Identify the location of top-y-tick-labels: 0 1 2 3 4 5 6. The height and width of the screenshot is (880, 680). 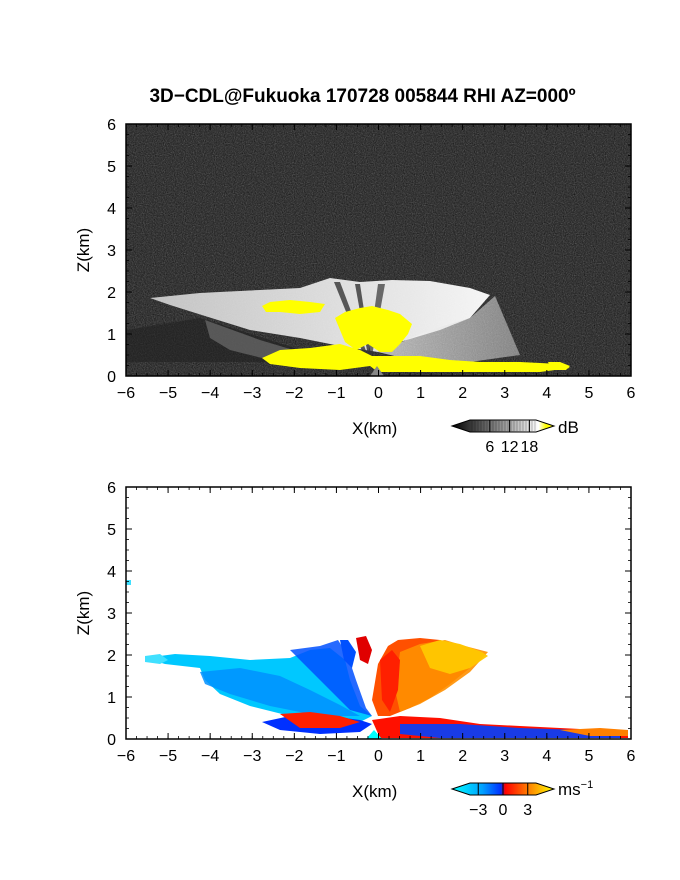
(111, 251).